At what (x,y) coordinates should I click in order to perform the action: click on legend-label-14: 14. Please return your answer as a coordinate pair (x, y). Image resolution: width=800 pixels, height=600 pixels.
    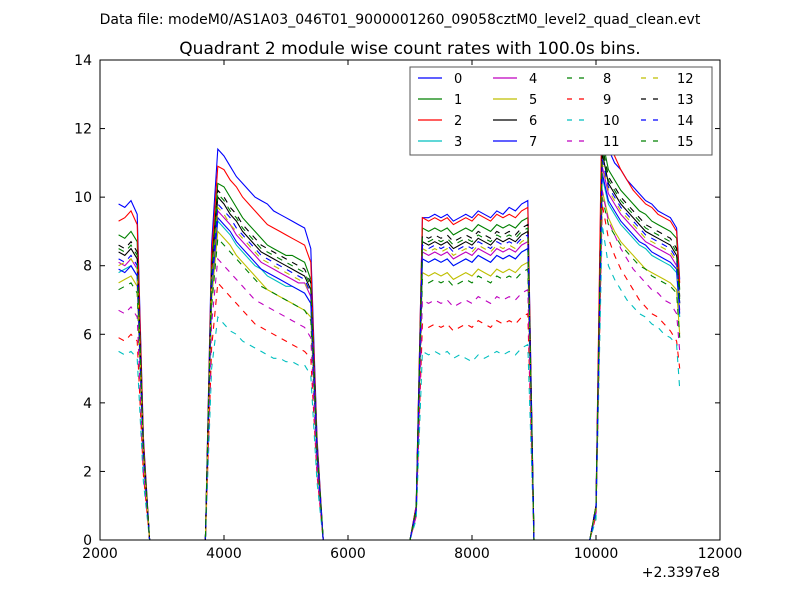
    Looking at the image, I should click on (685, 121).